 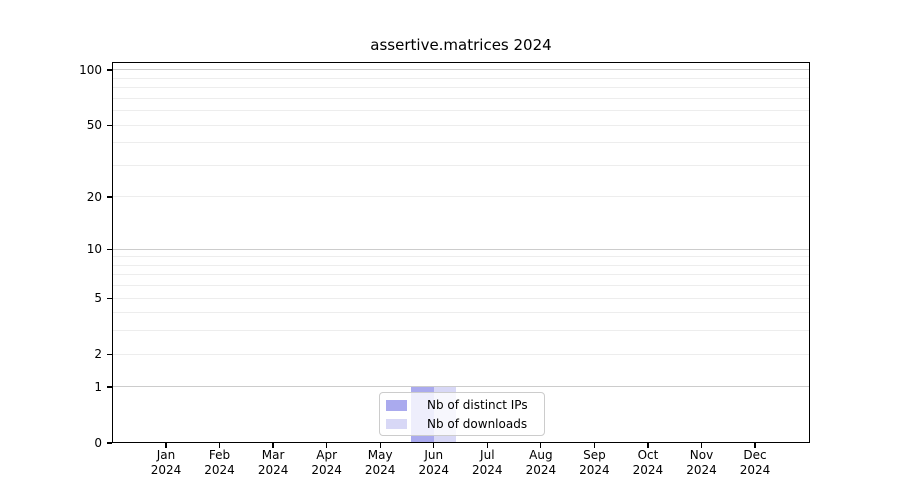 What do you see at coordinates (461, 45) in the screenshot?
I see `chart-title: assertive.matrices 2024` at bounding box center [461, 45].